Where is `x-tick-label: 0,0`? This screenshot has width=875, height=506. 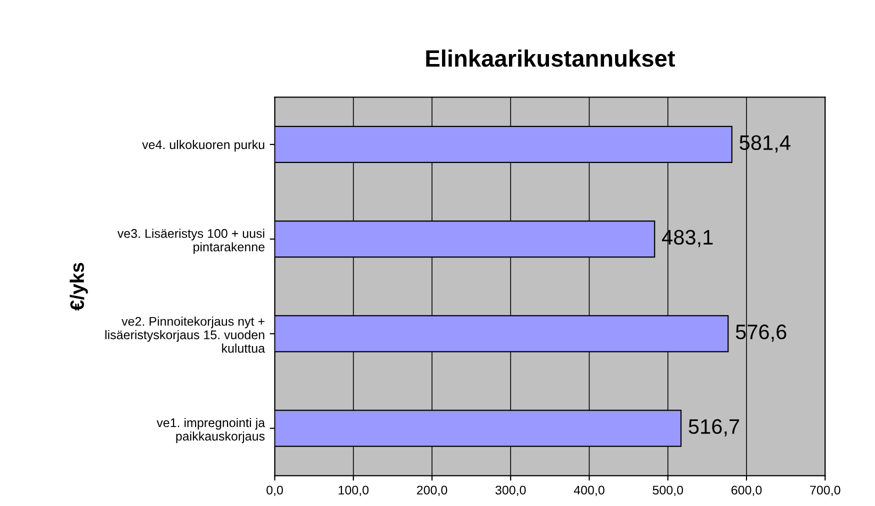 x-tick-label: 0,0 is located at coordinates (274, 491).